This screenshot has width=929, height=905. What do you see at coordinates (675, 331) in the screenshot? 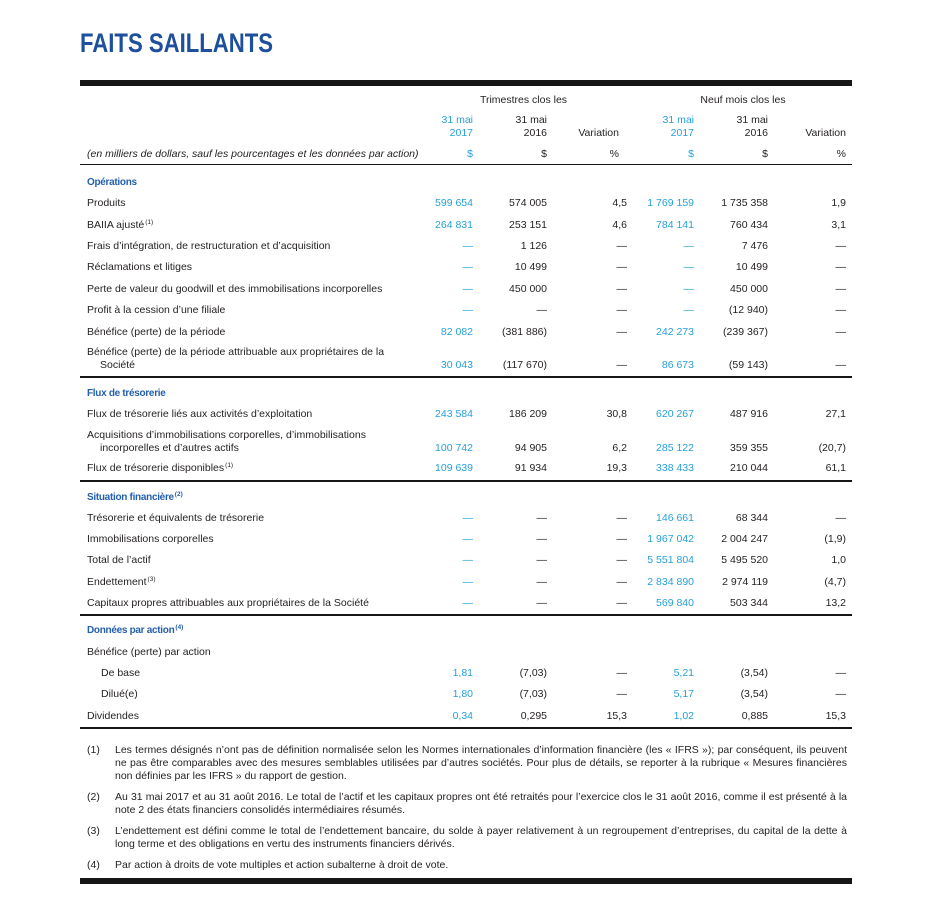
I see `cell-value: 242 273` at bounding box center [675, 331].